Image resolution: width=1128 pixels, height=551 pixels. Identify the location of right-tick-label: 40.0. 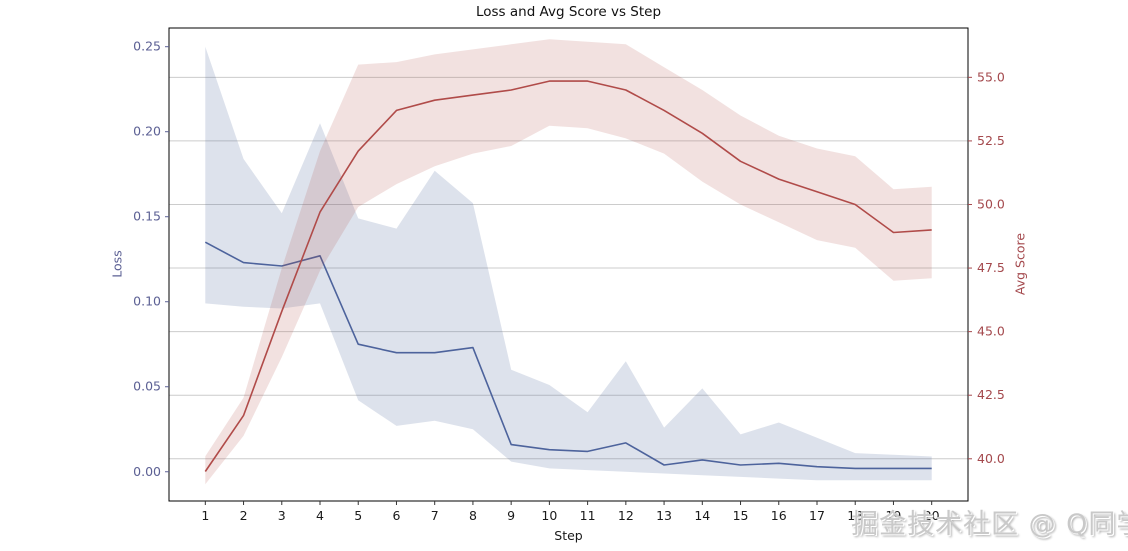
(991, 458).